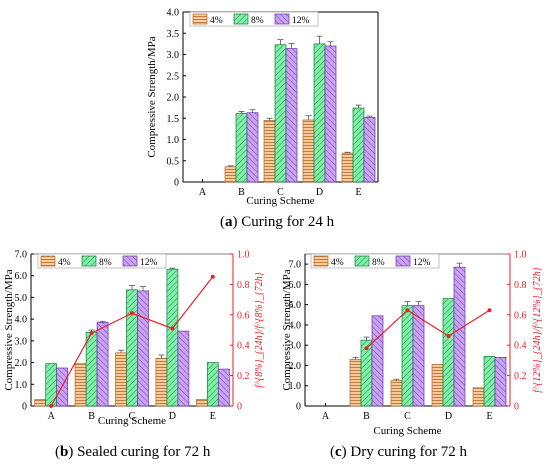  I want to click on chart-b-legend-label: 8%, so click(105, 263).